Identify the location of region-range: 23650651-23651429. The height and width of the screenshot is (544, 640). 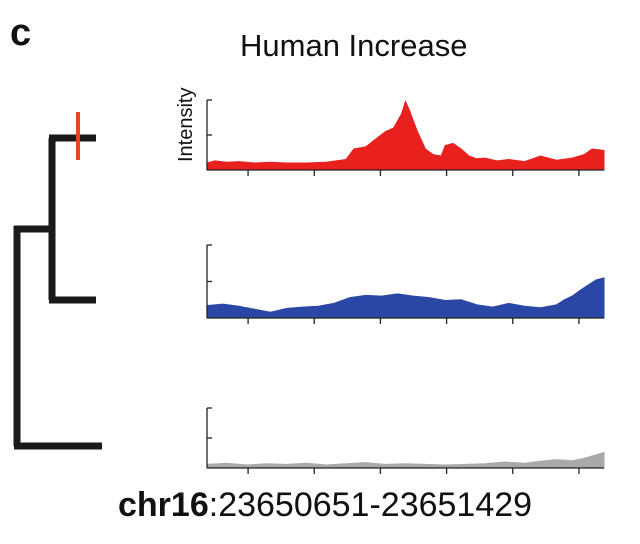
(375, 505).